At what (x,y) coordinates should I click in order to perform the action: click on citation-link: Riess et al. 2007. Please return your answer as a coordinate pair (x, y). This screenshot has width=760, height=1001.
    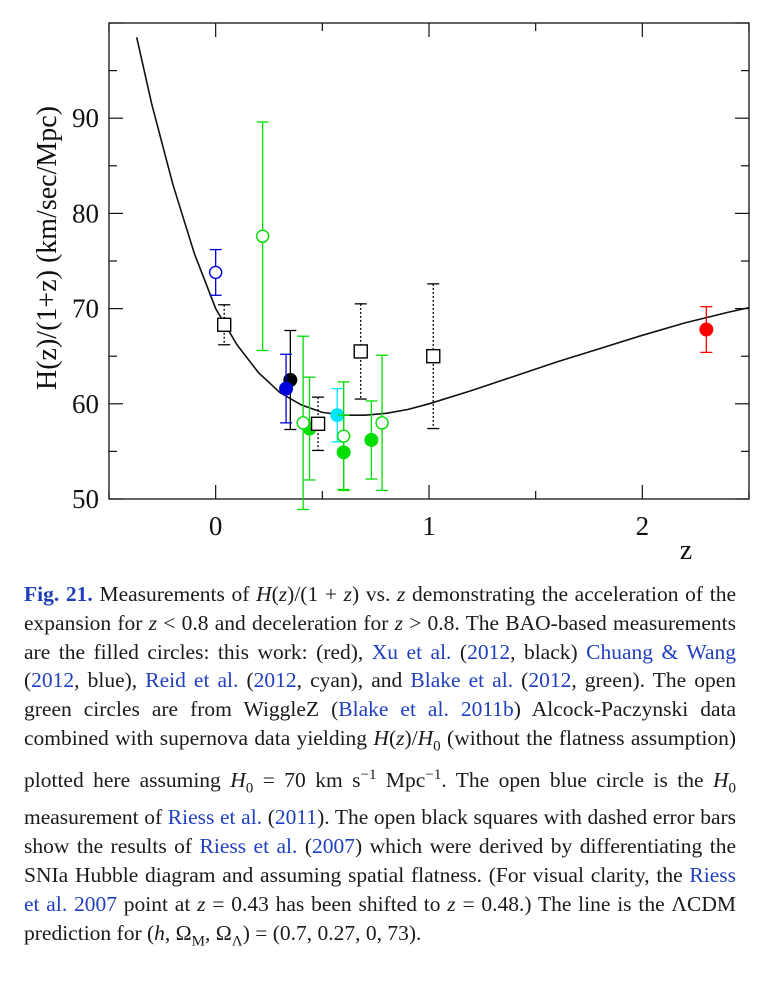
    Looking at the image, I should click on (380, 889).